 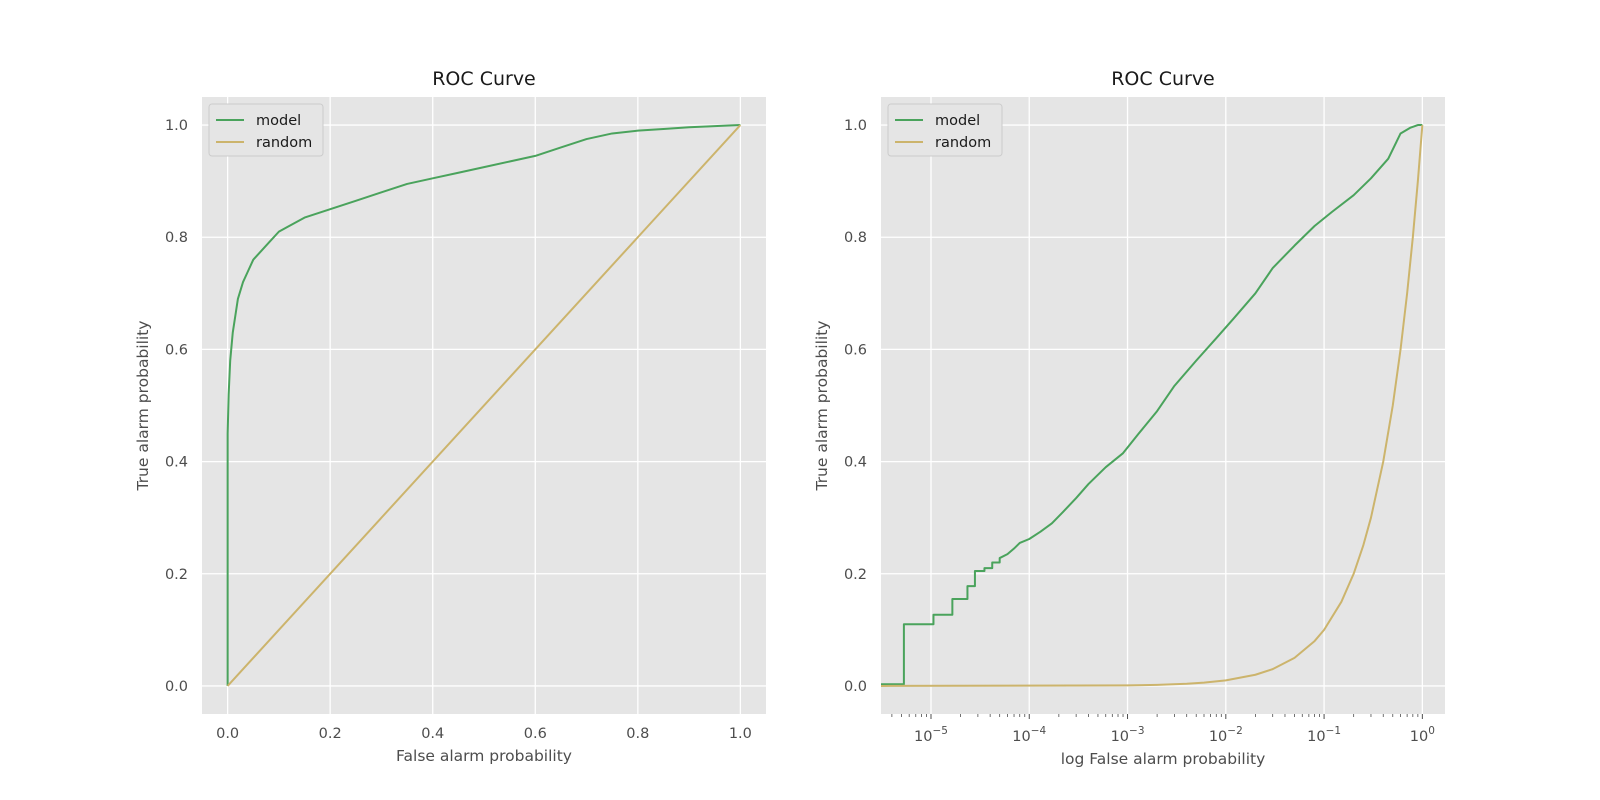 What do you see at coordinates (484, 756) in the screenshot?
I see `x-axis-label: False alarm probability` at bounding box center [484, 756].